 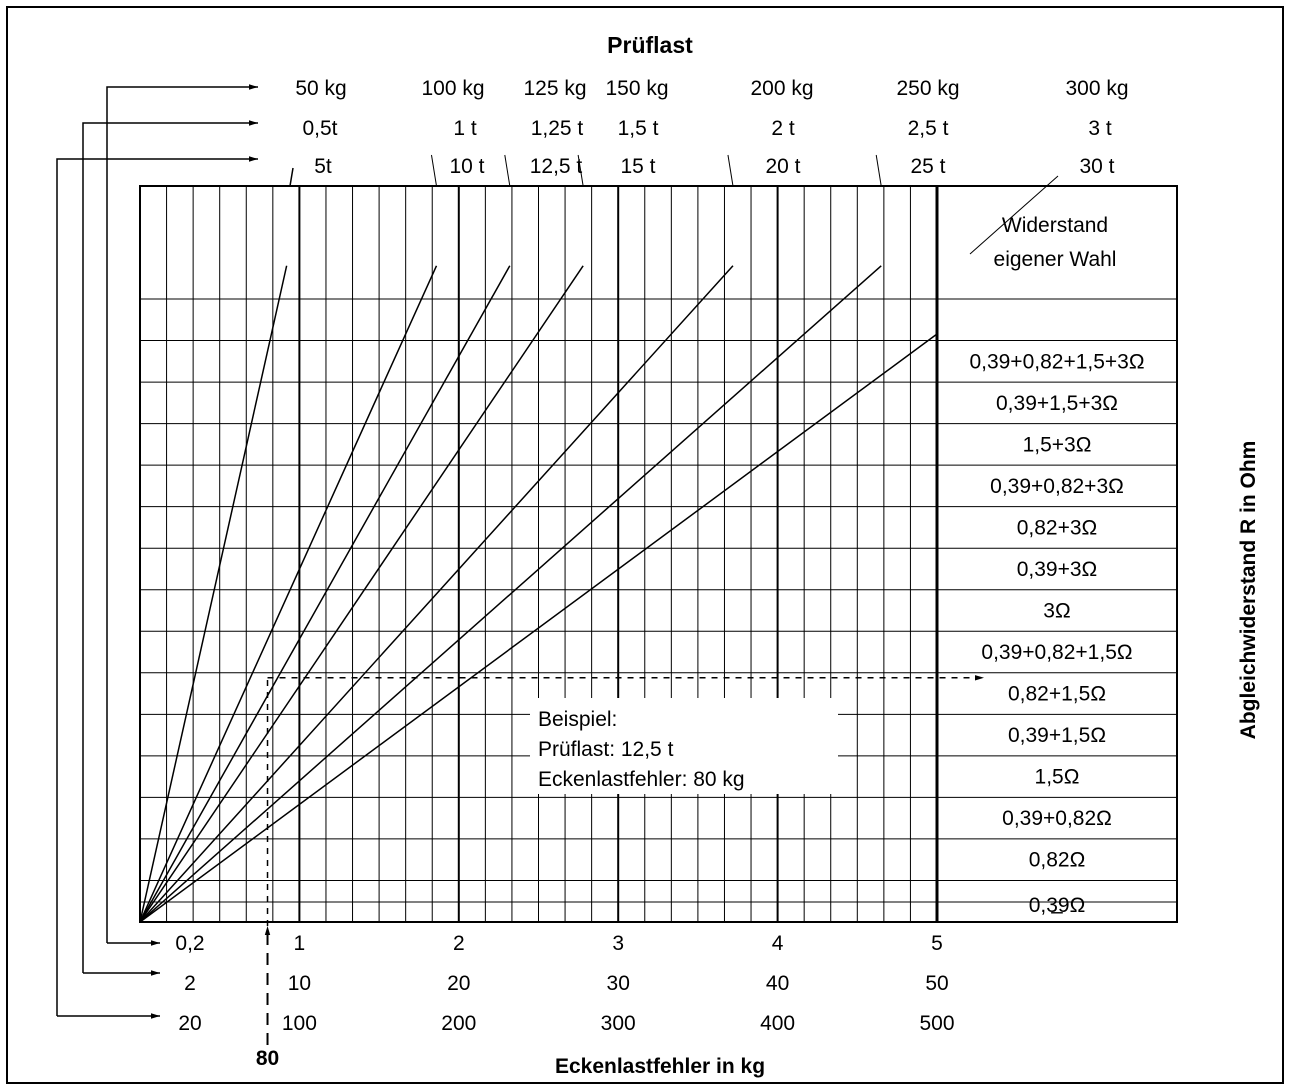 I want to click on example-box, so click(x=684, y=746).